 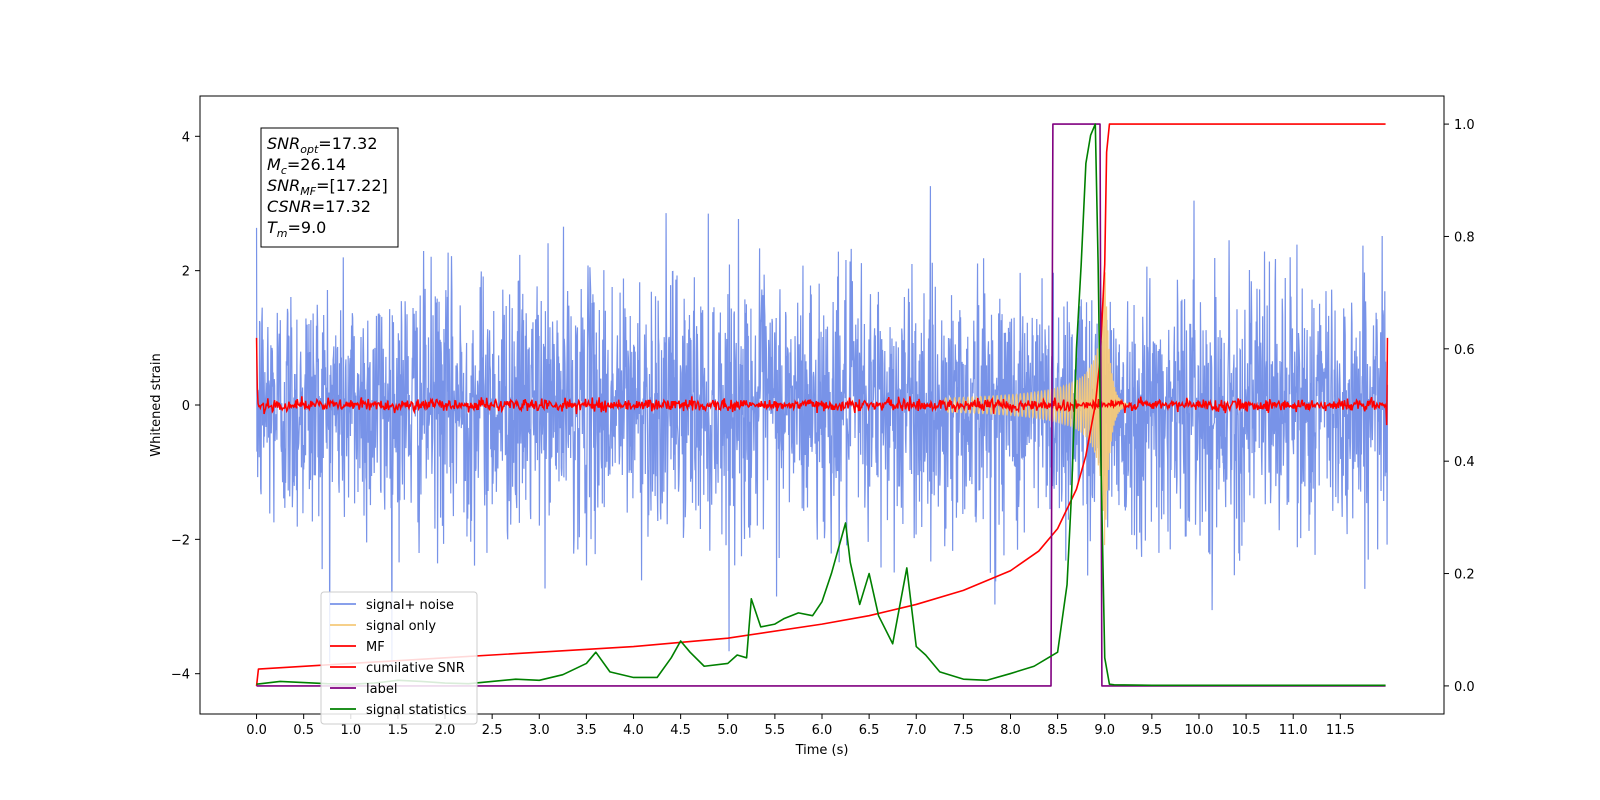 What do you see at coordinates (296, 229) in the screenshot?
I see `stat-line: Tm=9.0` at bounding box center [296, 229].